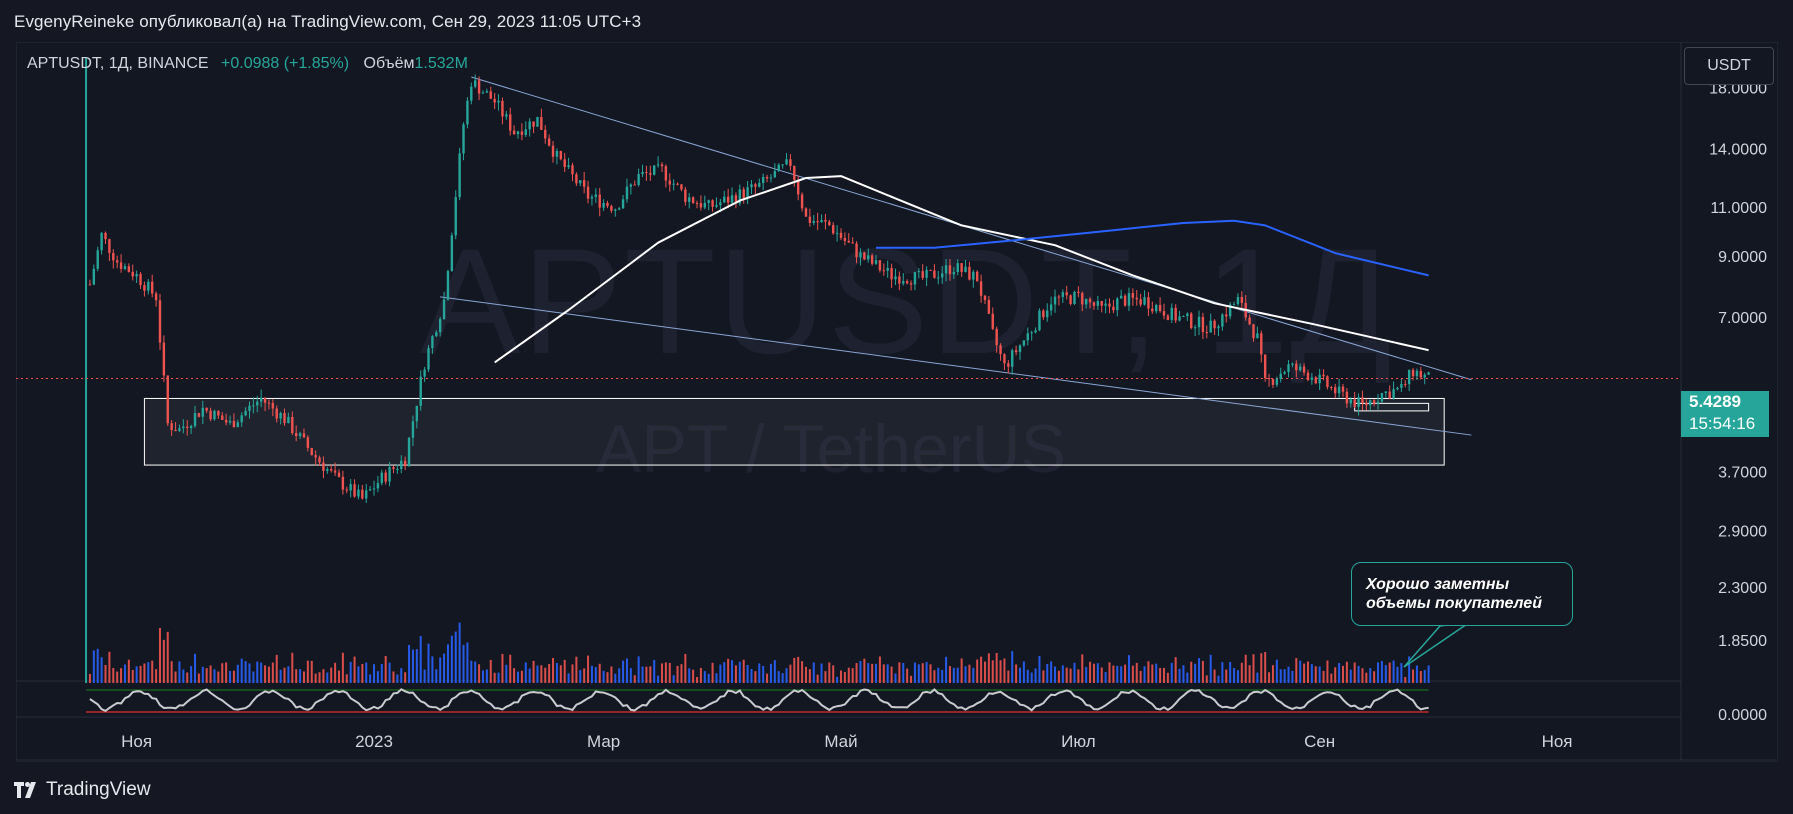 The image size is (1793, 814). I want to click on currency-button: USDT, so click(1729, 66).